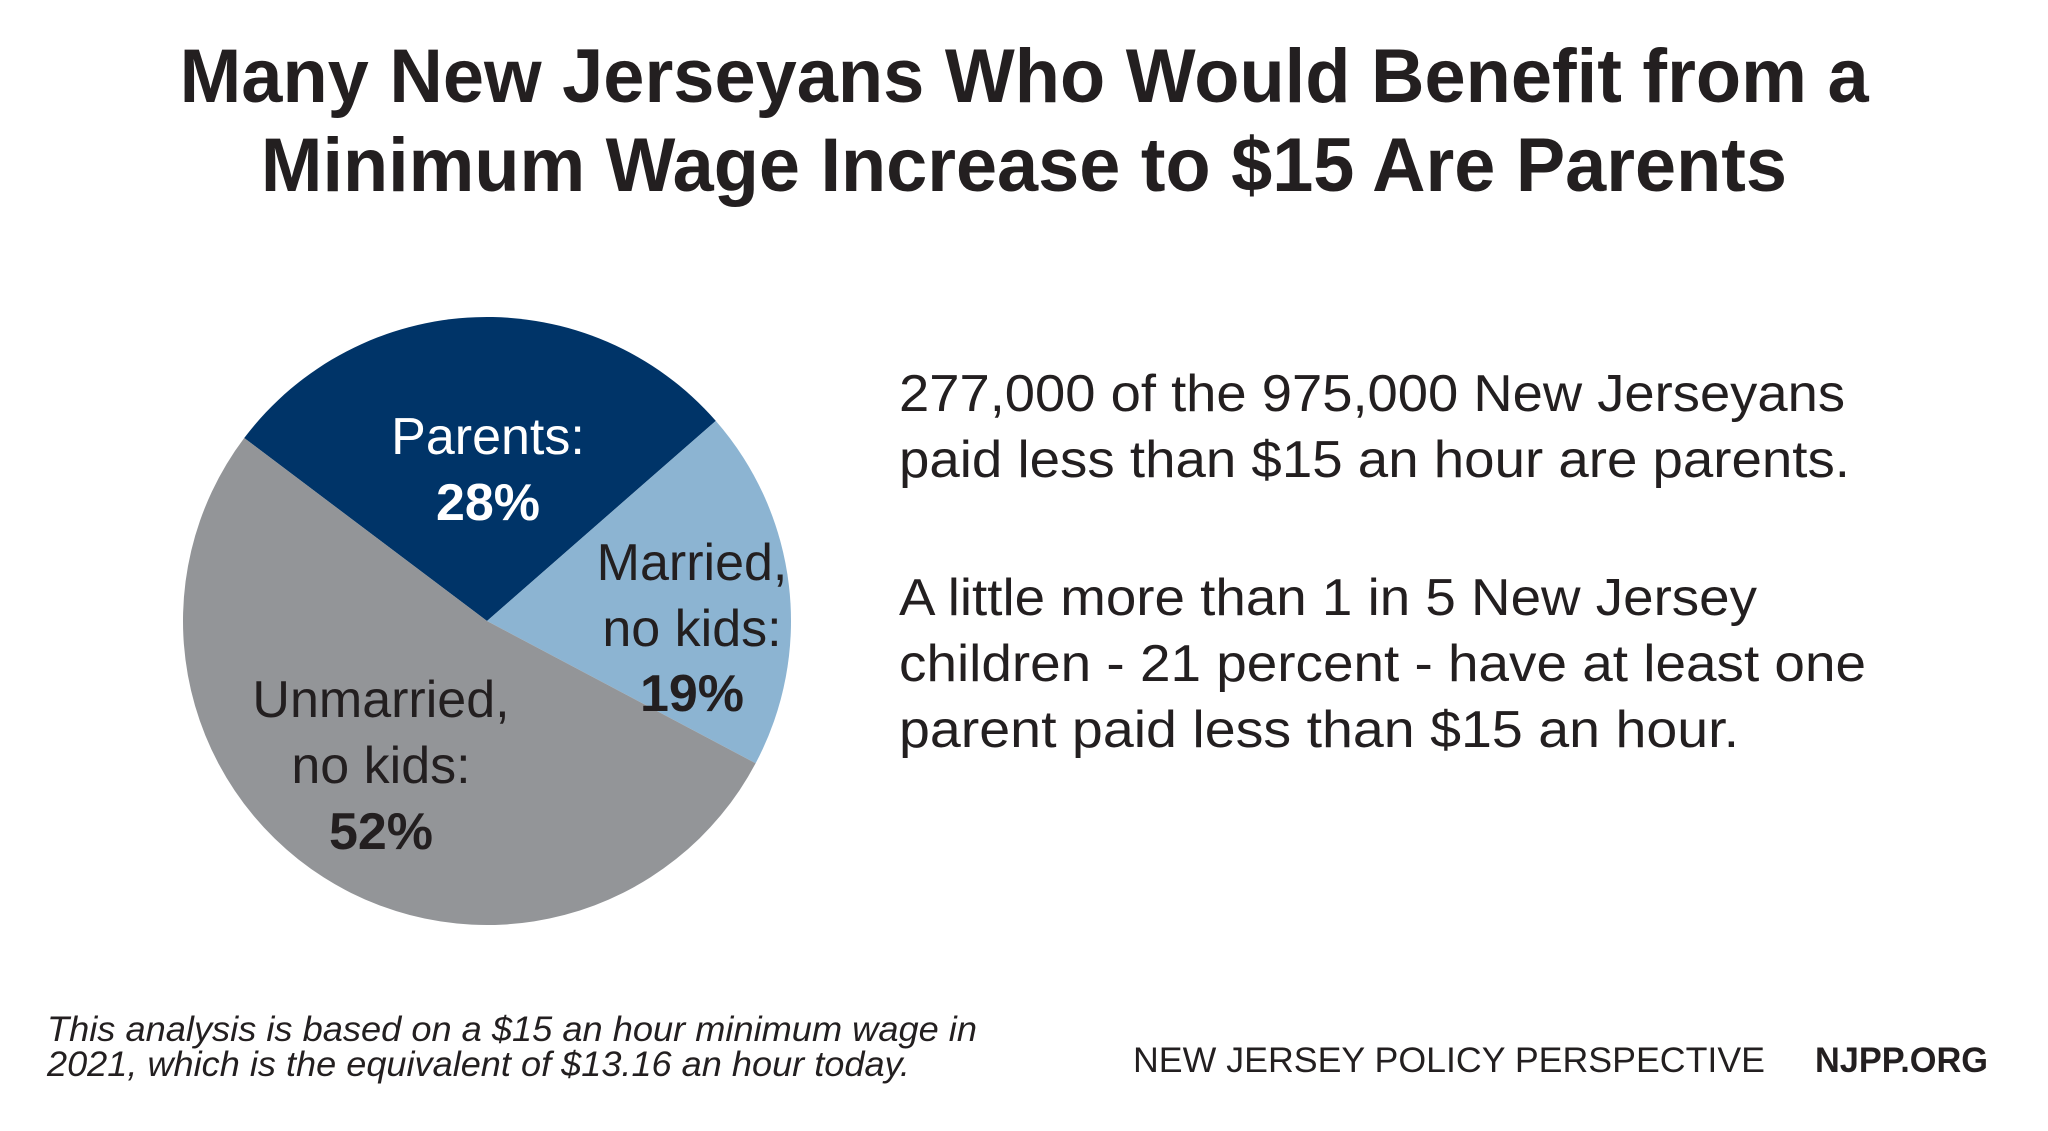 The image size is (2048, 1131). Describe the element at coordinates (381, 700) in the screenshot. I see `slice-label-unmarried-name-1: Unmarried,` at that location.